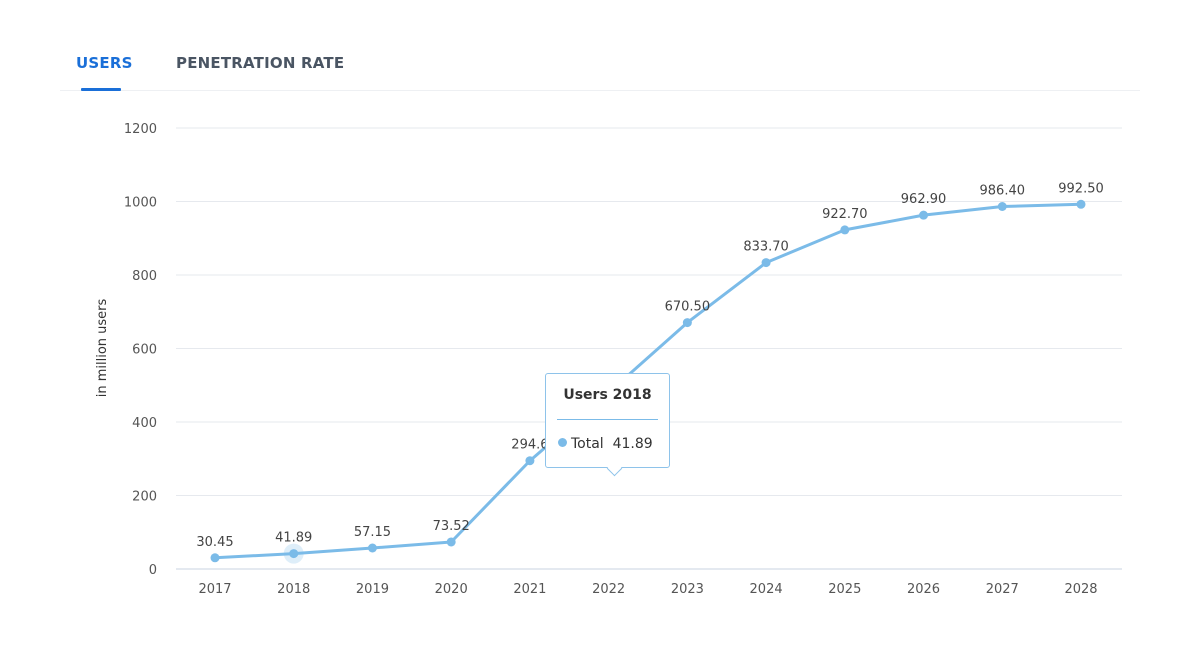 This screenshot has height=646, width=1200. What do you see at coordinates (101, 89) in the screenshot?
I see `active-tab-indicator` at bounding box center [101, 89].